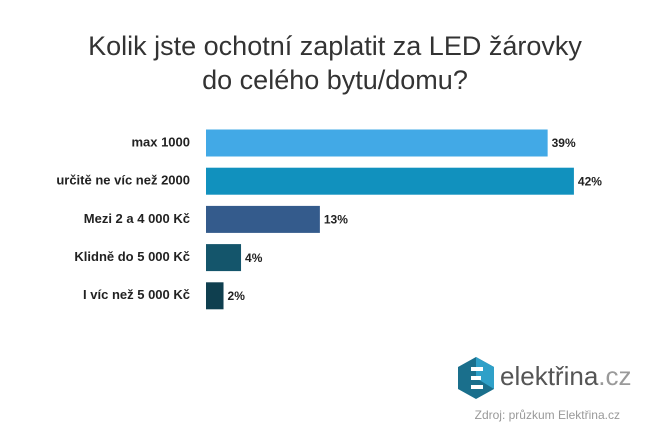 The image size is (670, 446). What do you see at coordinates (564, 143) in the screenshot?
I see `value-label: 39%` at bounding box center [564, 143].